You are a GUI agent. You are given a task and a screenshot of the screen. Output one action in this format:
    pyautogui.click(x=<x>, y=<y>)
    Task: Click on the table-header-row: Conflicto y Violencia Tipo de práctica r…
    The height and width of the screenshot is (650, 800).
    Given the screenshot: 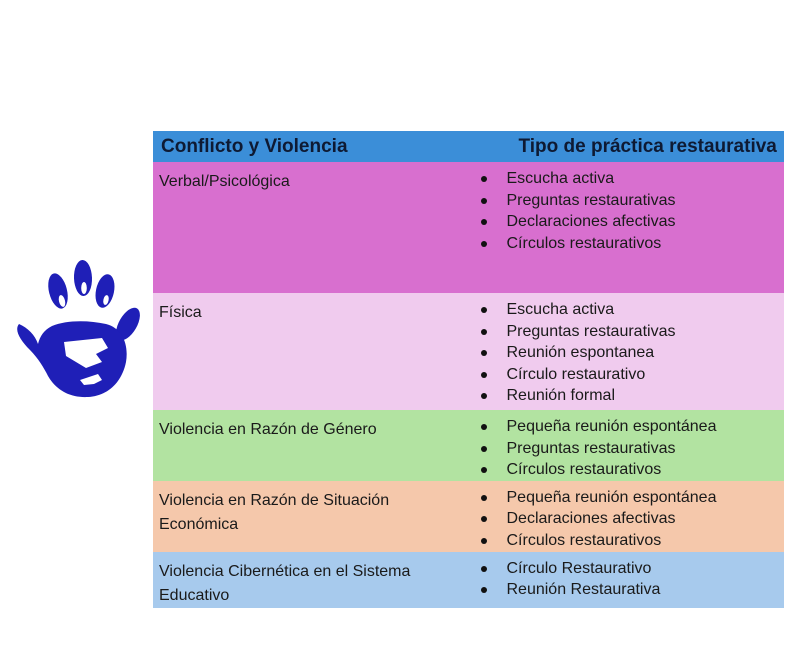 What is the action you would take?
    pyautogui.click(x=468, y=146)
    